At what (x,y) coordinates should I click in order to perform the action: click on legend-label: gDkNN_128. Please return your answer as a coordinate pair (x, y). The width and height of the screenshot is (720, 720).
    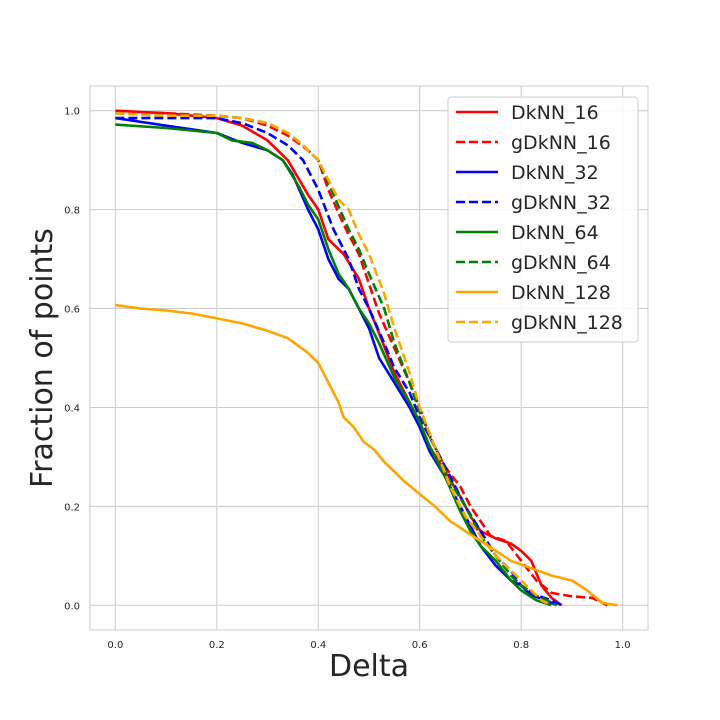
    Looking at the image, I should click on (567, 323).